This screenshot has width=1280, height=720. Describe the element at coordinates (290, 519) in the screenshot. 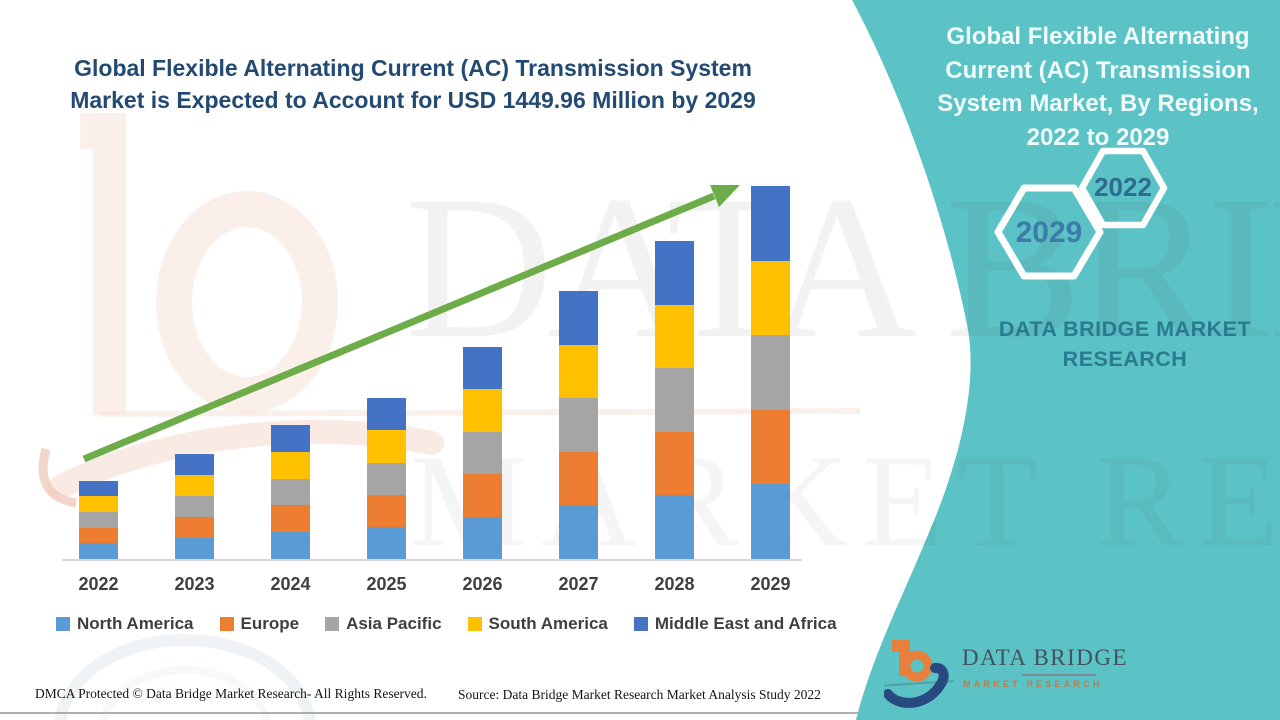

I see `bar-segment-europe-2024` at that location.